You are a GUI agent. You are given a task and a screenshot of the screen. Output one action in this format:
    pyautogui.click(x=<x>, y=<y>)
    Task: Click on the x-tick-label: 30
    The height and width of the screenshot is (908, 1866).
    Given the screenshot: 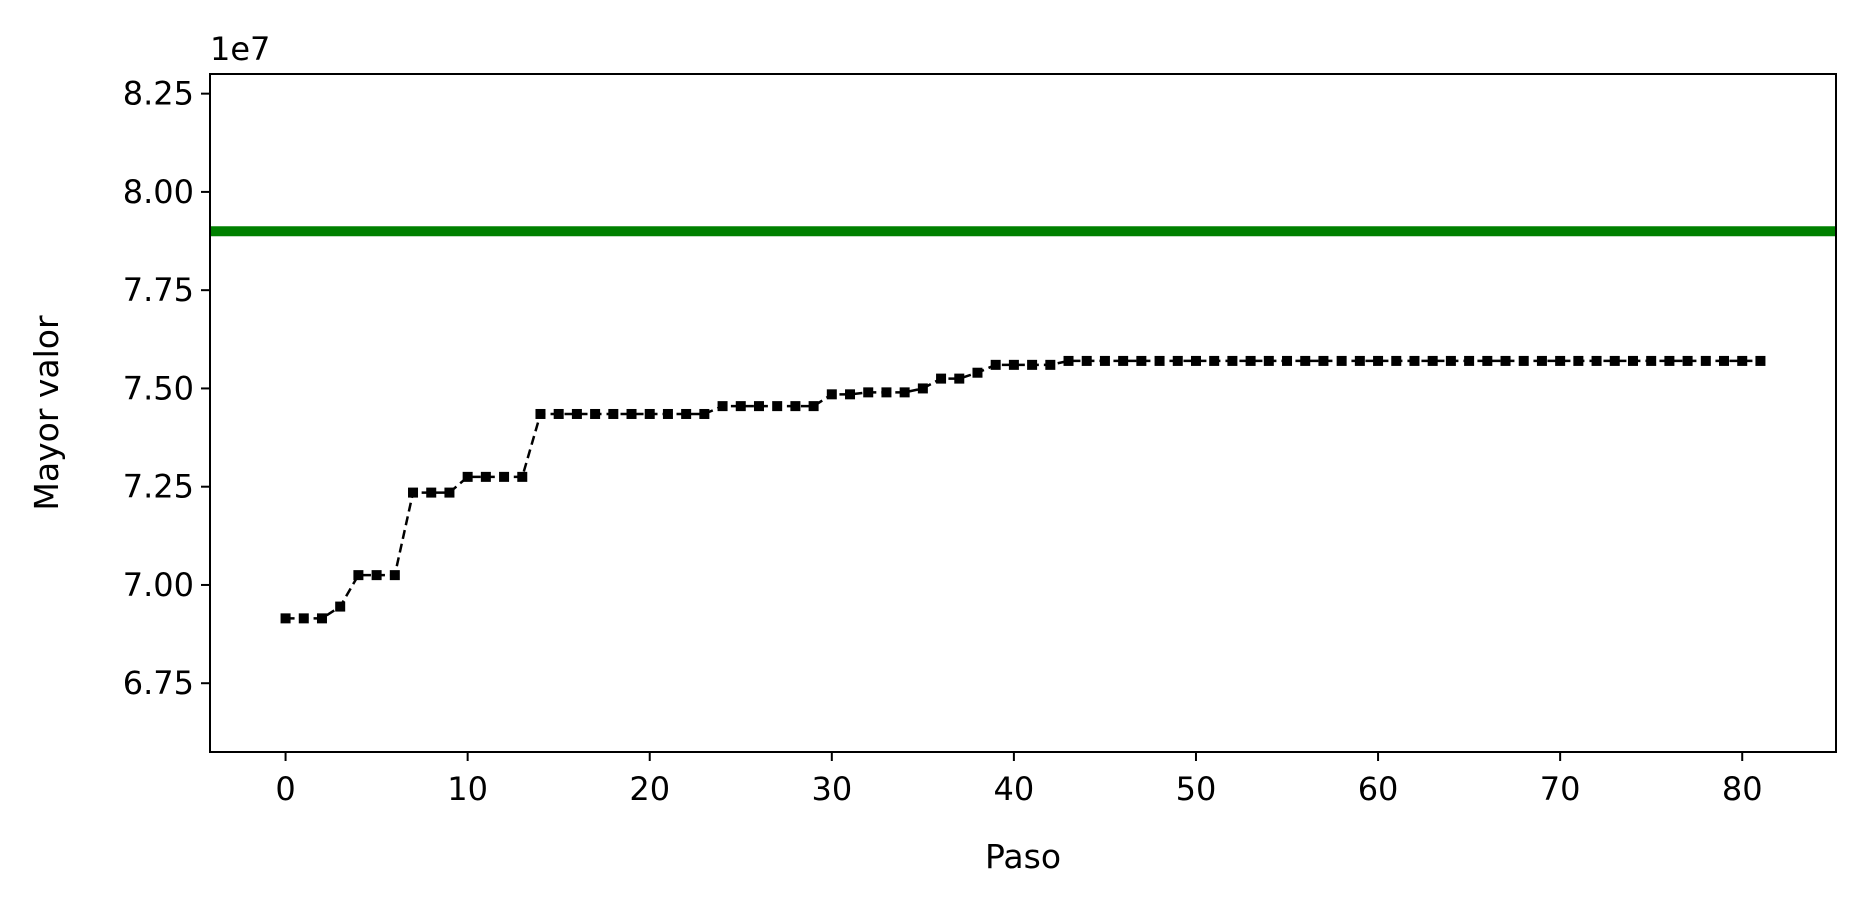 What is the action you would take?
    pyautogui.click(x=831, y=789)
    